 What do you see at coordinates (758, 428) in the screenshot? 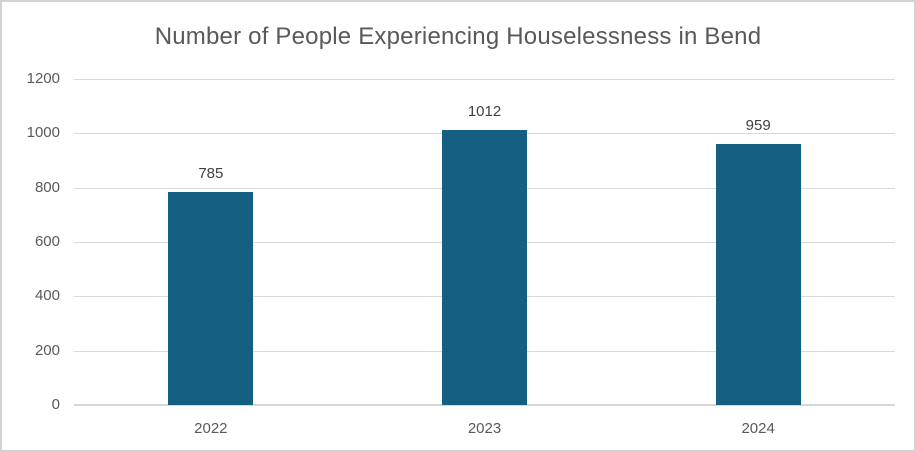
I see `x-axis-tick-label-2024: 2024` at bounding box center [758, 428].